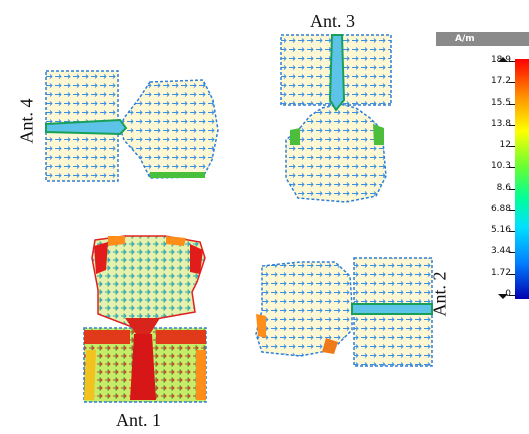 Image resolution: width=529 pixels, height=434 pixels. What do you see at coordinates (500, 272) in the screenshot?
I see `legend-tick-label: 1.72` at bounding box center [500, 272].